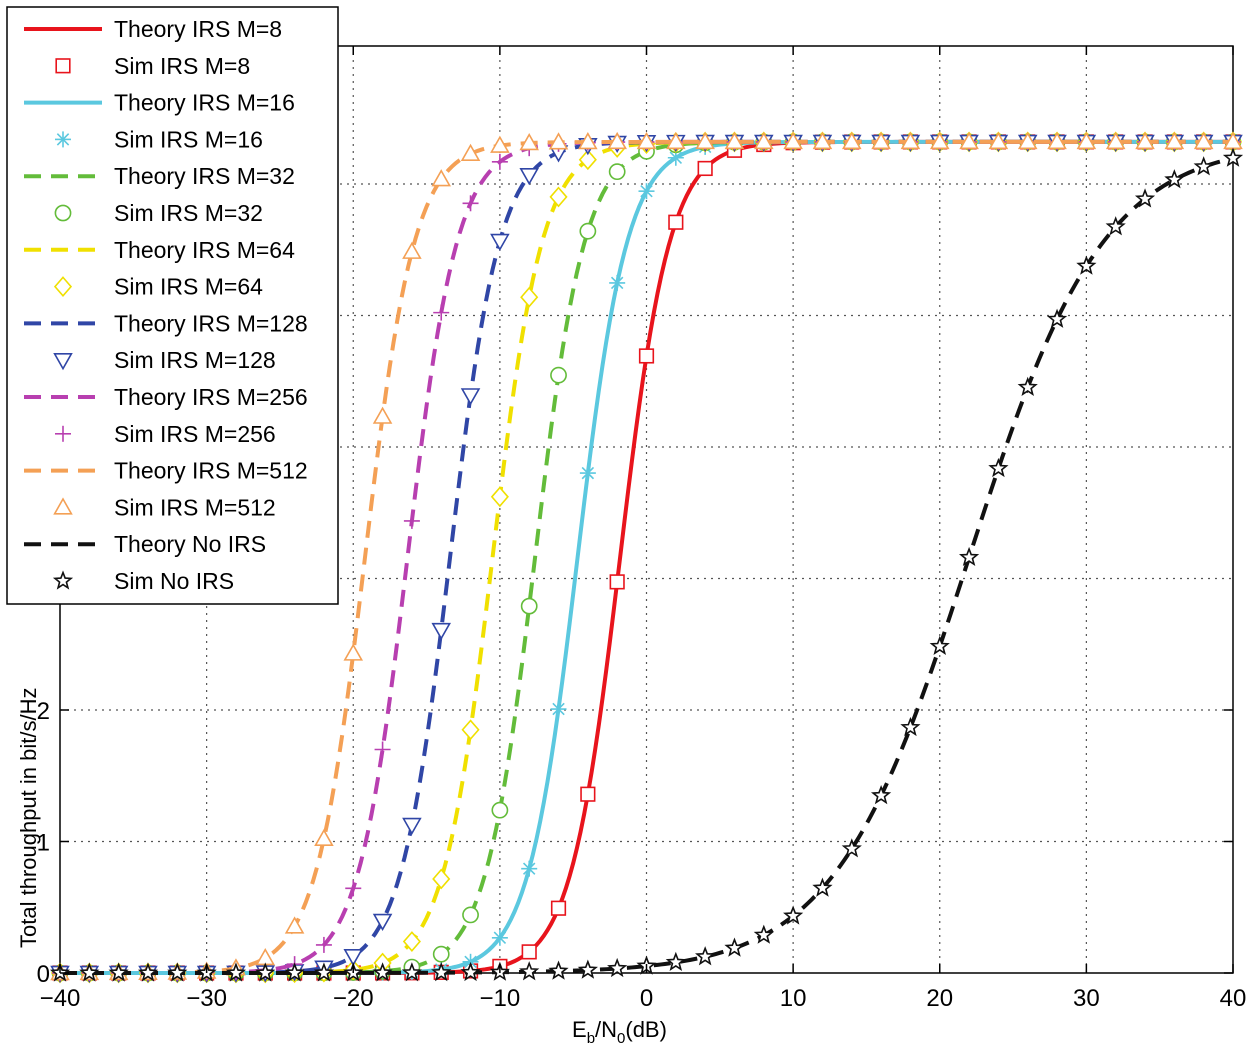 This screenshot has height=1058, width=1255. I want to click on legend-label-sim-m-32: Sim IRS M=32, so click(188, 213).